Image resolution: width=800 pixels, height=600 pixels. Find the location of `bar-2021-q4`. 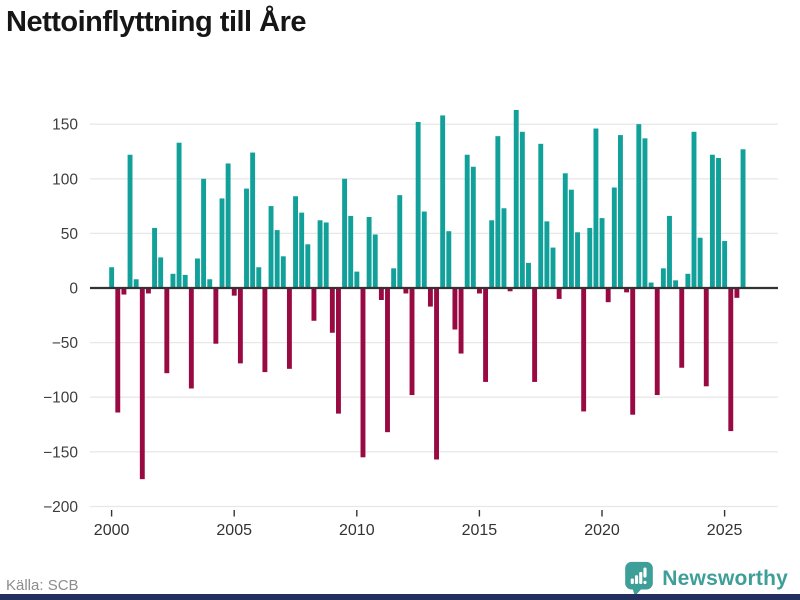

bar-2021-q4 is located at coordinates (645, 213).